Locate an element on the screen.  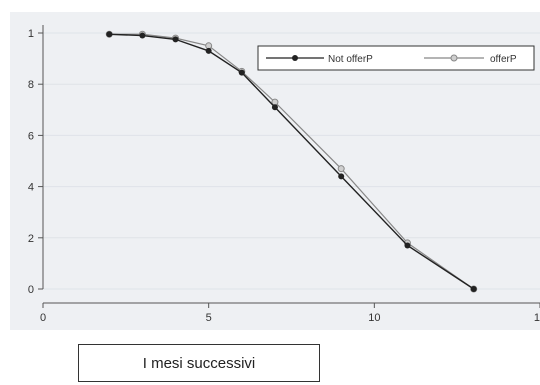
y-tick-label: 0 is located at coordinates (31, 290).